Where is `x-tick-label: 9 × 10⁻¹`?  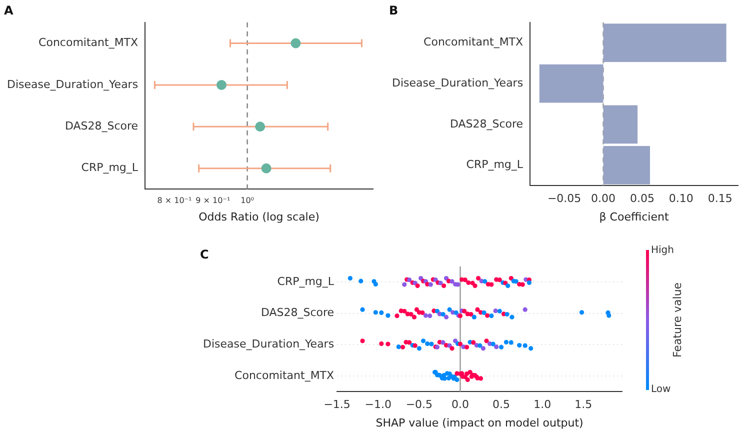 x-tick-label: 9 × 10⁻¹ is located at coordinates (213, 201).